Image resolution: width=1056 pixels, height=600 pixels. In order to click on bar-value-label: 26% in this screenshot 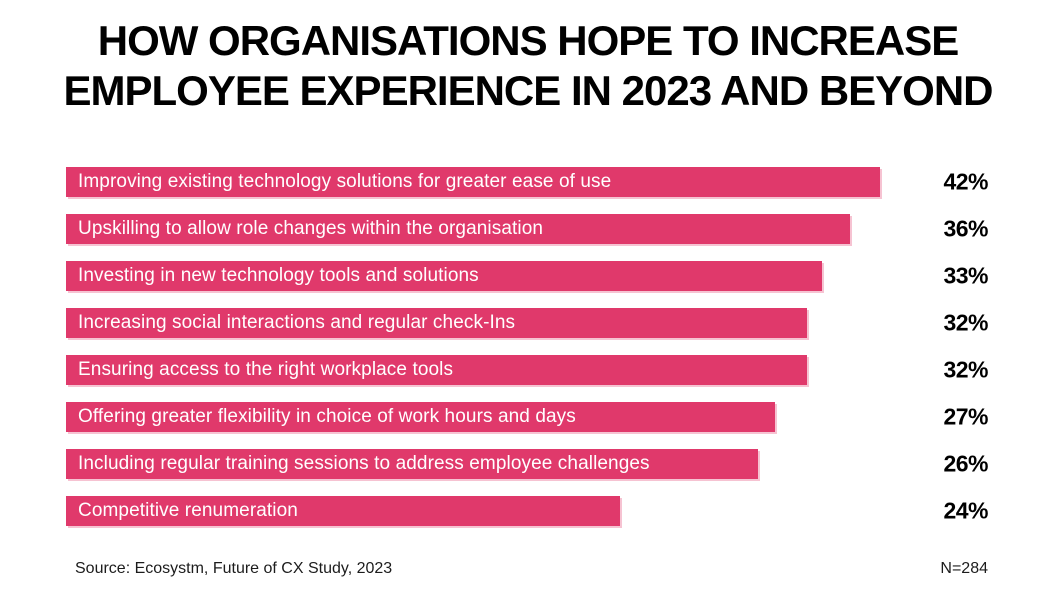, I will do `click(965, 463)`.